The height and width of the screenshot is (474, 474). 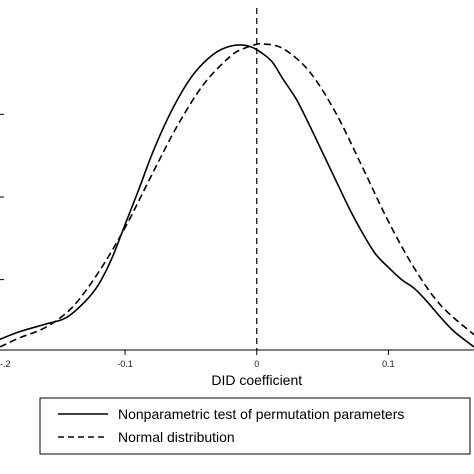 I want to click on x-tick-label: 0.1, so click(x=388, y=364).